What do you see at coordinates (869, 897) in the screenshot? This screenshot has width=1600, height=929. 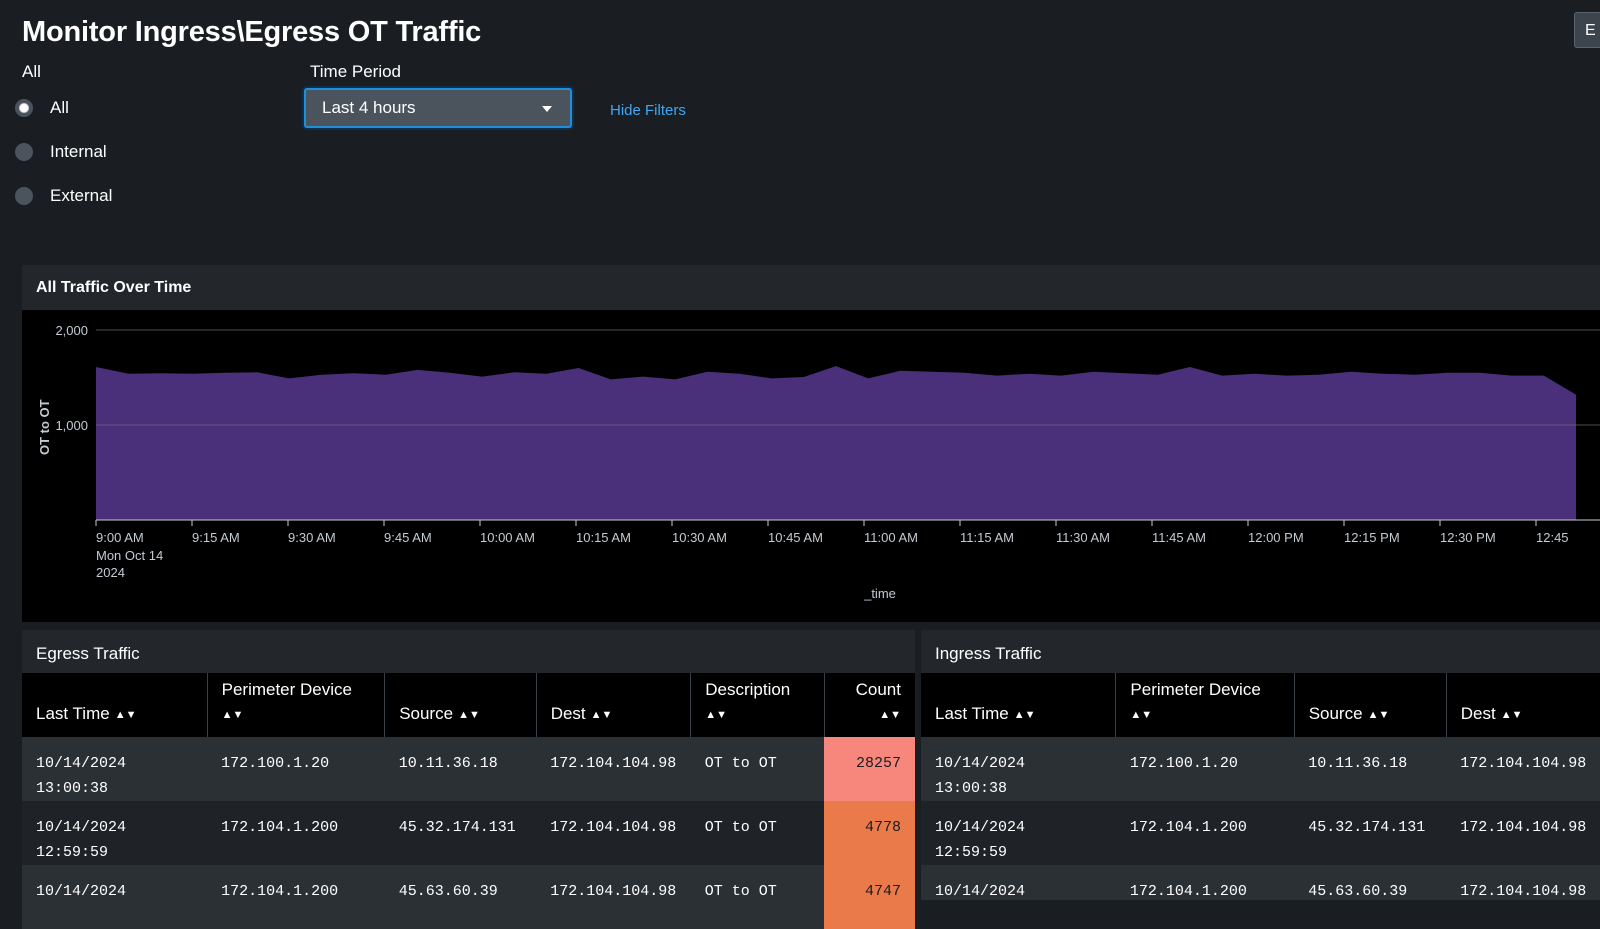 I see `cell-count: 4747` at bounding box center [869, 897].